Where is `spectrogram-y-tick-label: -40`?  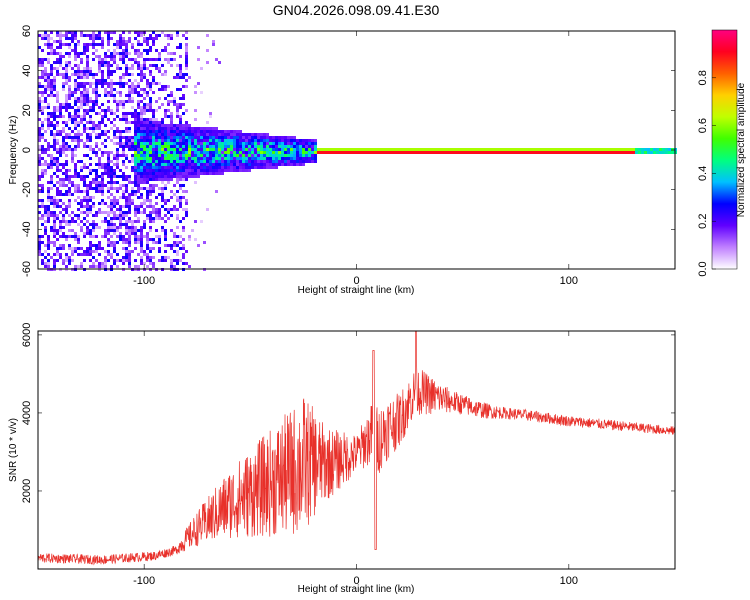 spectrogram-y-tick-label: -40 is located at coordinates (27, 229).